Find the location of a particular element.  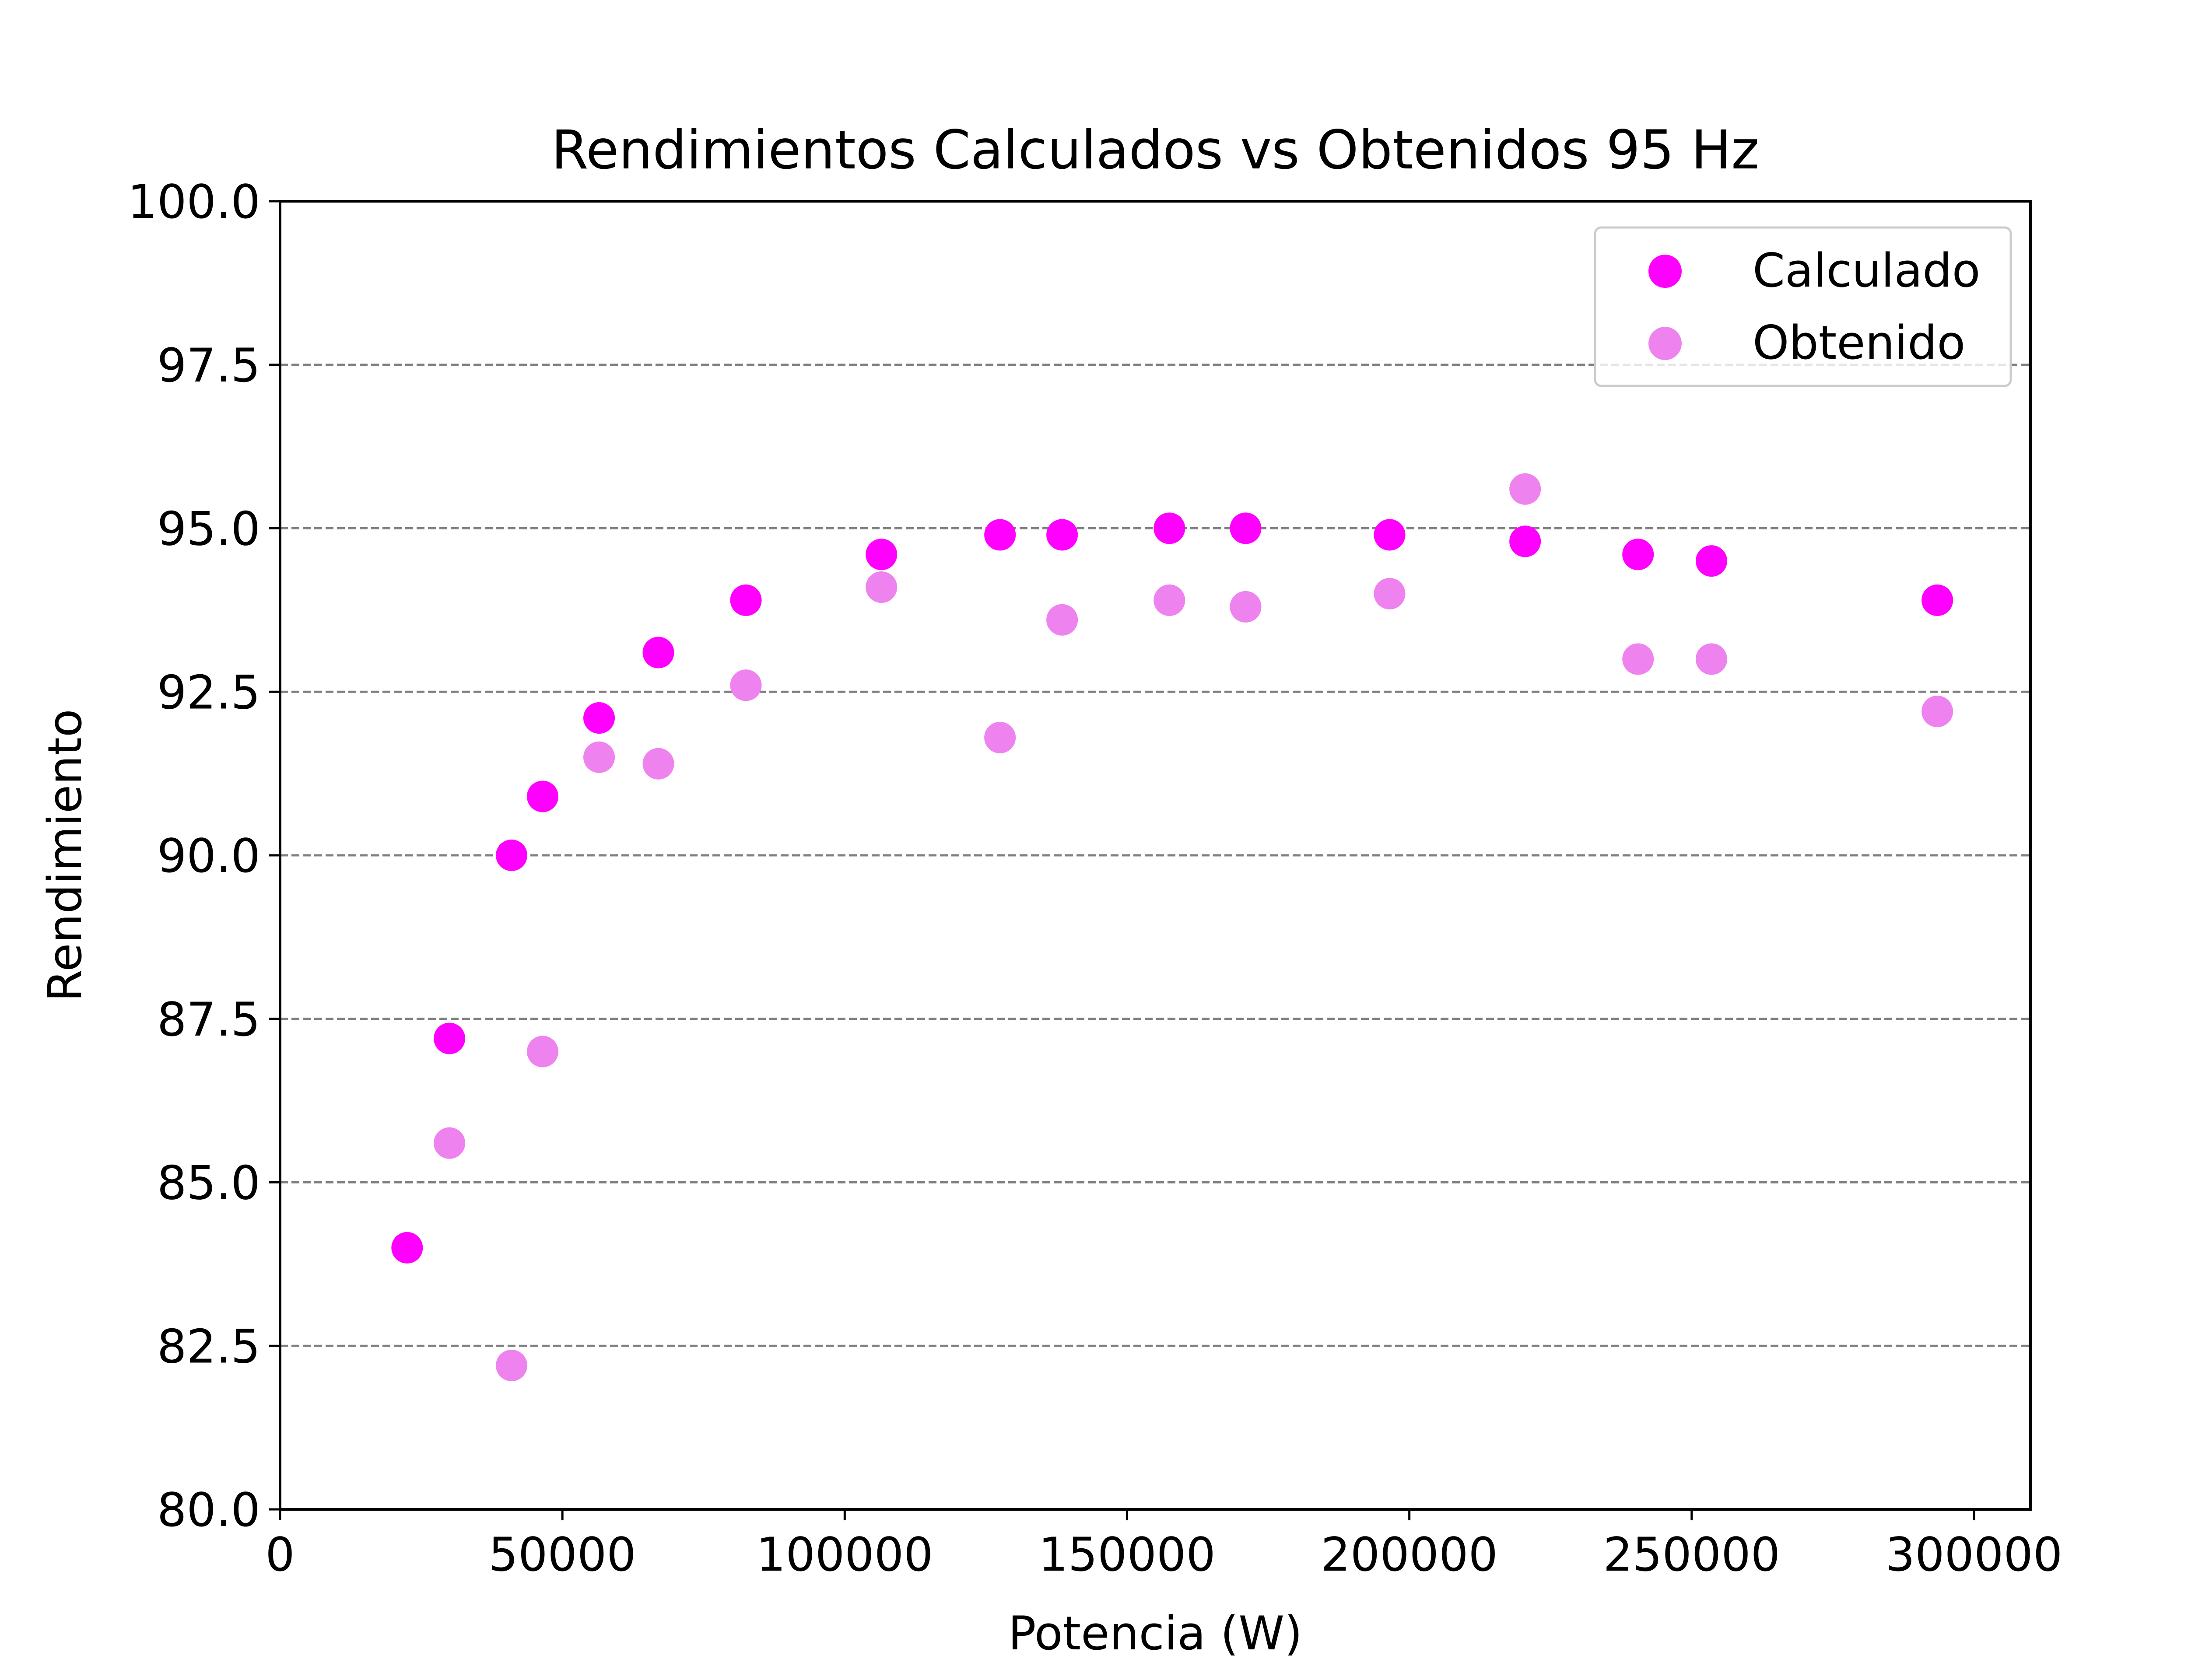

y-tick-label: 92.5 is located at coordinates (208, 692).